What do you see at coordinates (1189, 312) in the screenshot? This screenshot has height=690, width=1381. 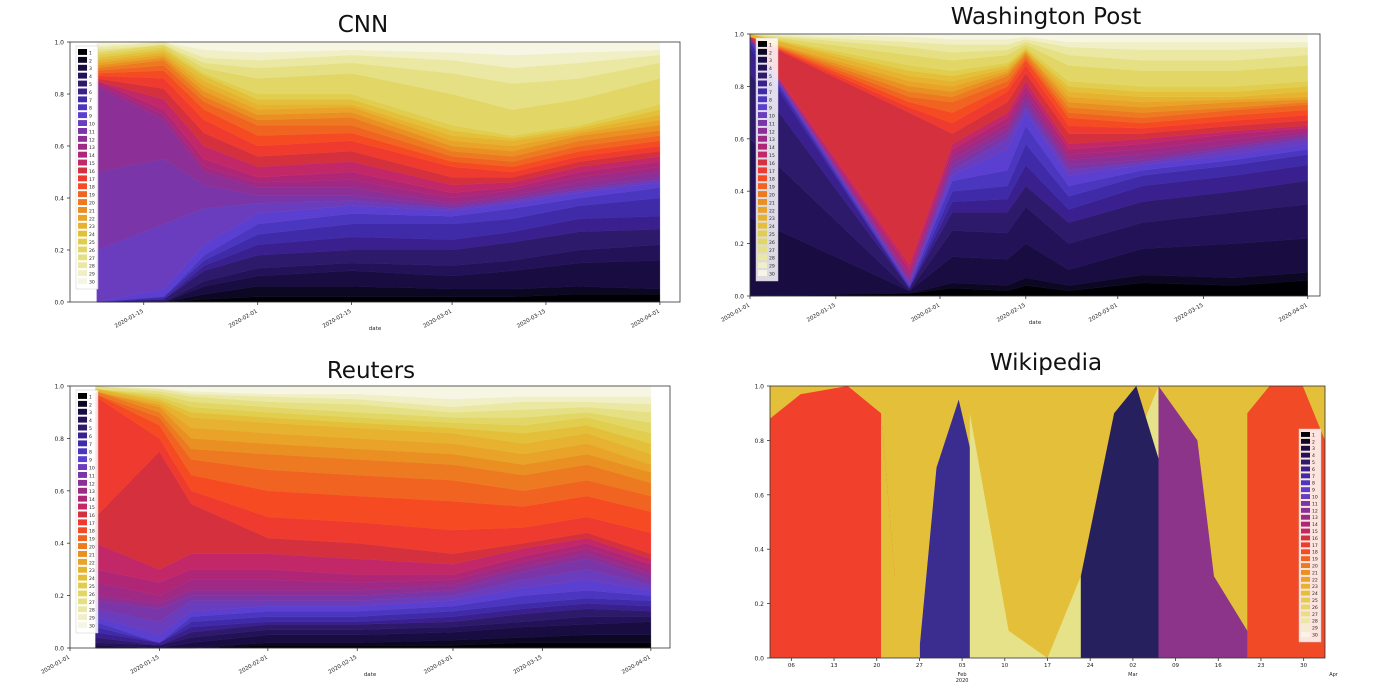 I see `x-tick-label: 2020-03-15` at bounding box center [1189, 312].